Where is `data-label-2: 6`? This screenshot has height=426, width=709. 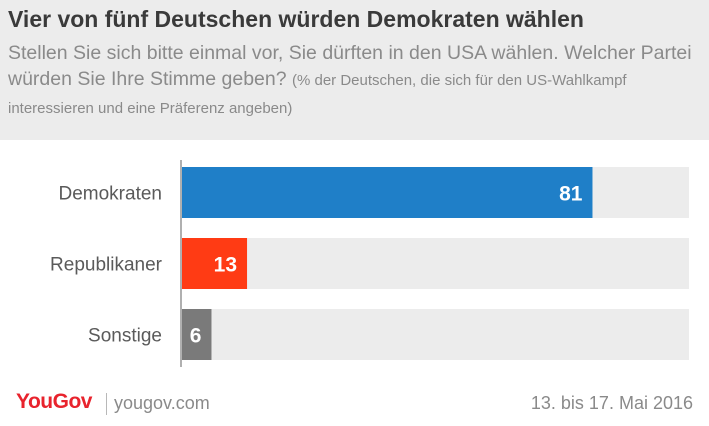
data-label-2: 6 is located at coordinates (196, 336).